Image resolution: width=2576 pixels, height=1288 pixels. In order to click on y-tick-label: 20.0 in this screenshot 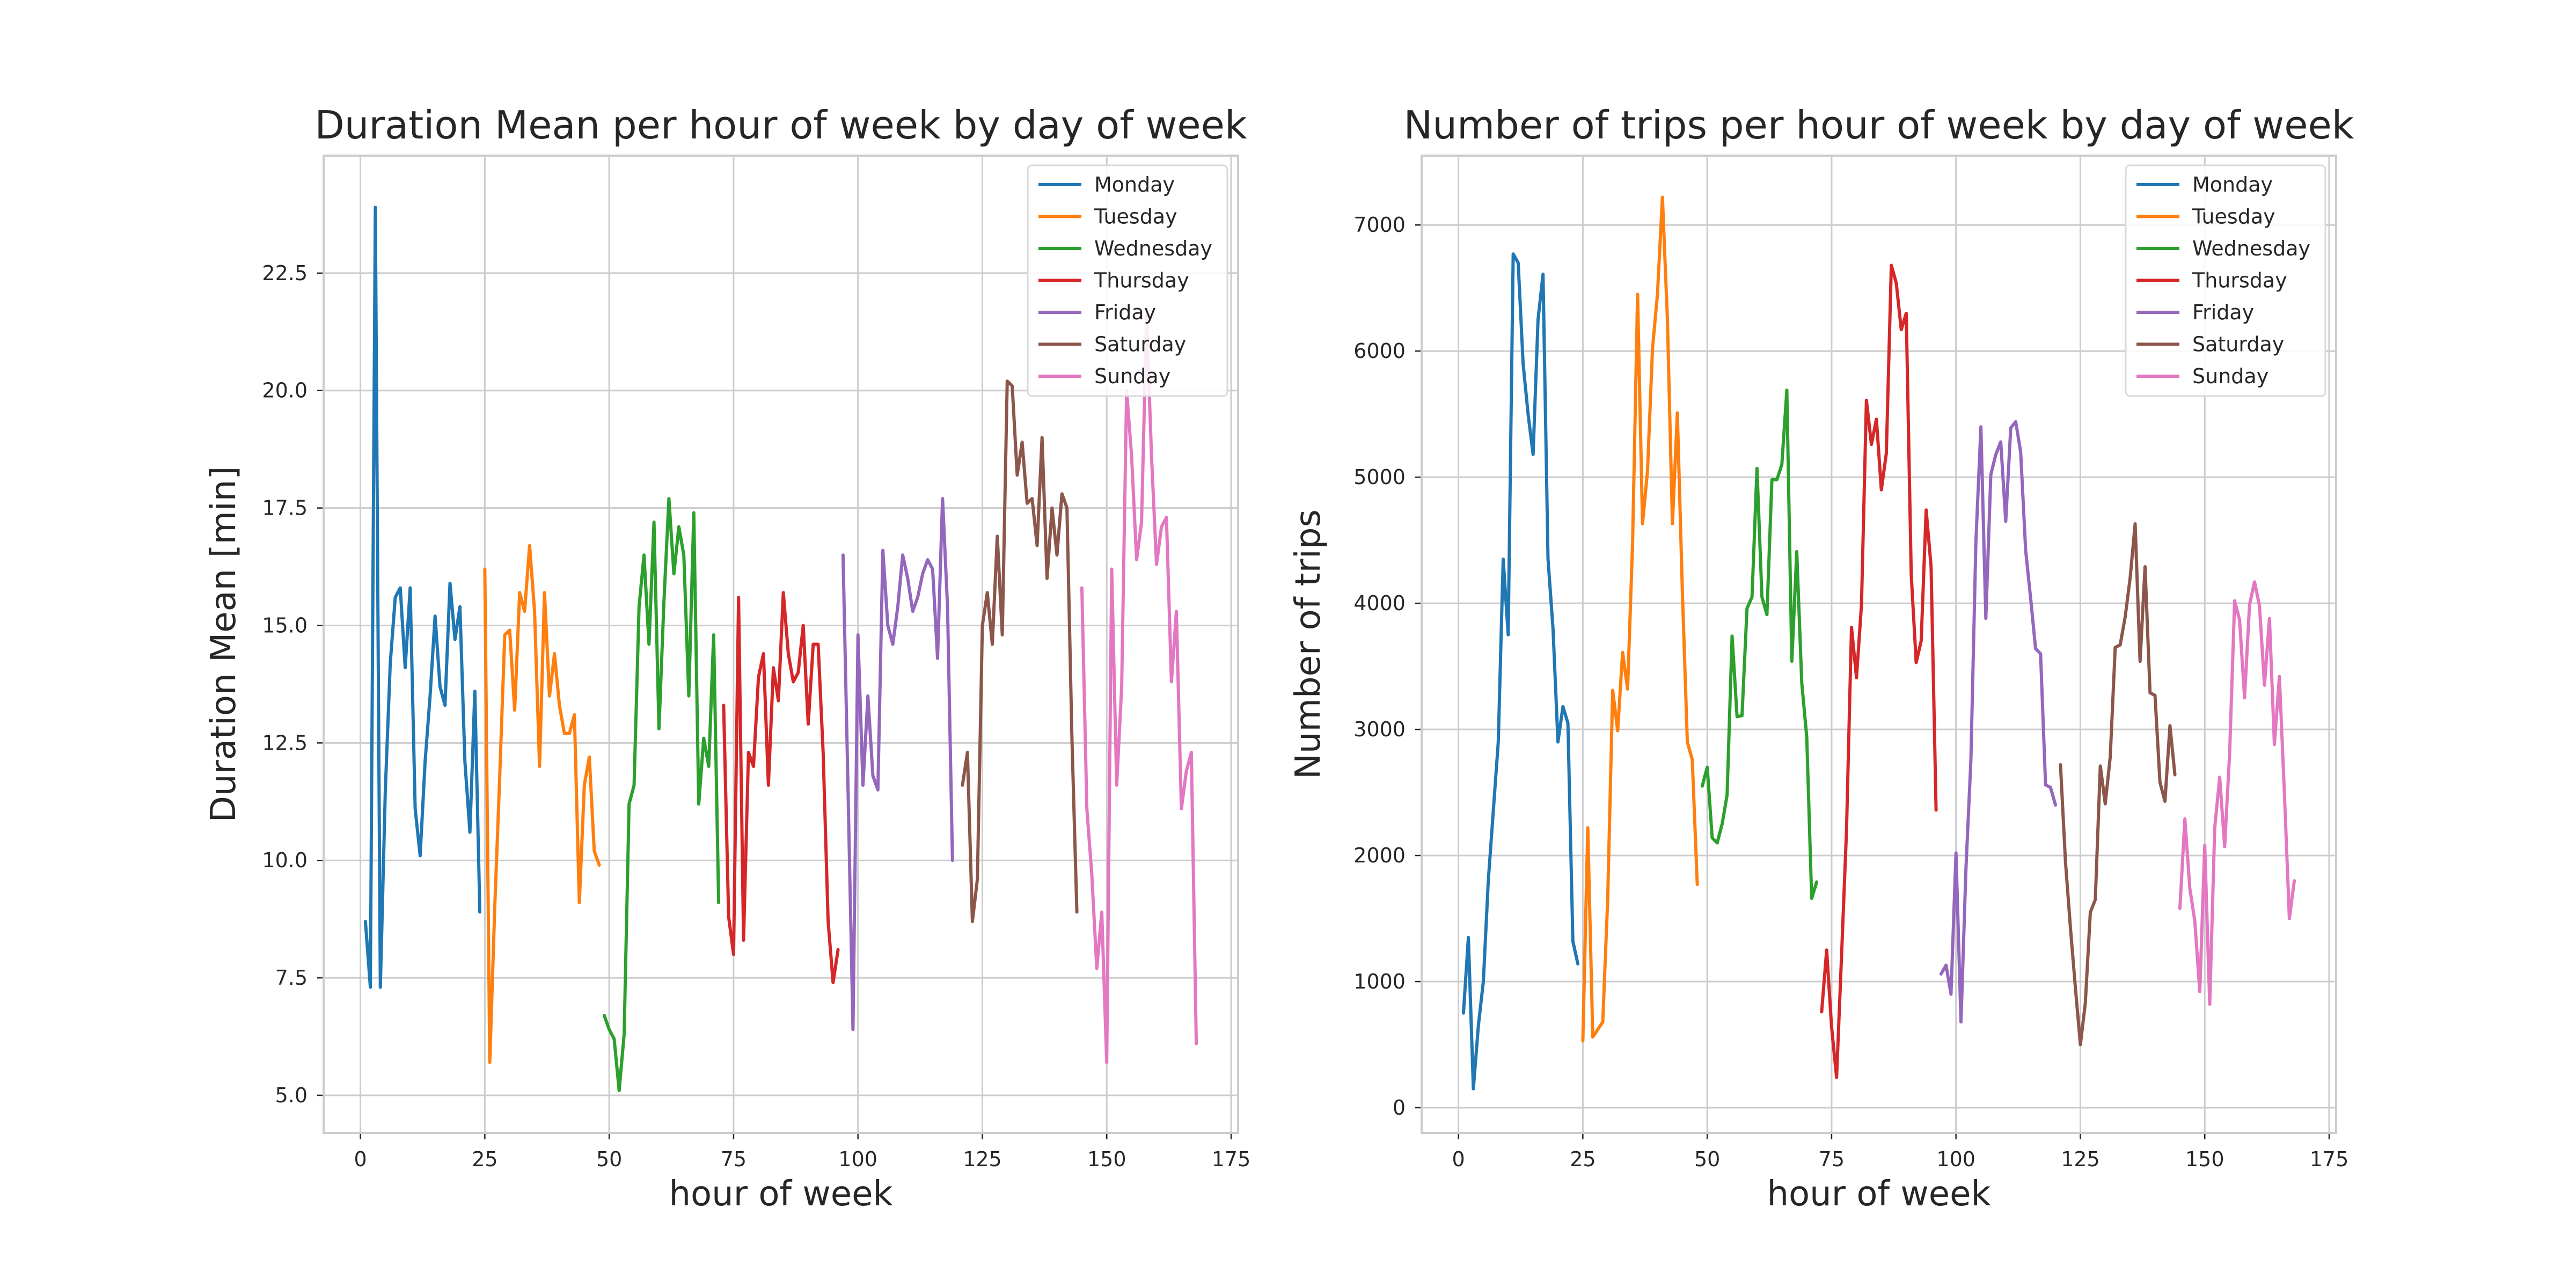, I will do `click(285, 390)`.